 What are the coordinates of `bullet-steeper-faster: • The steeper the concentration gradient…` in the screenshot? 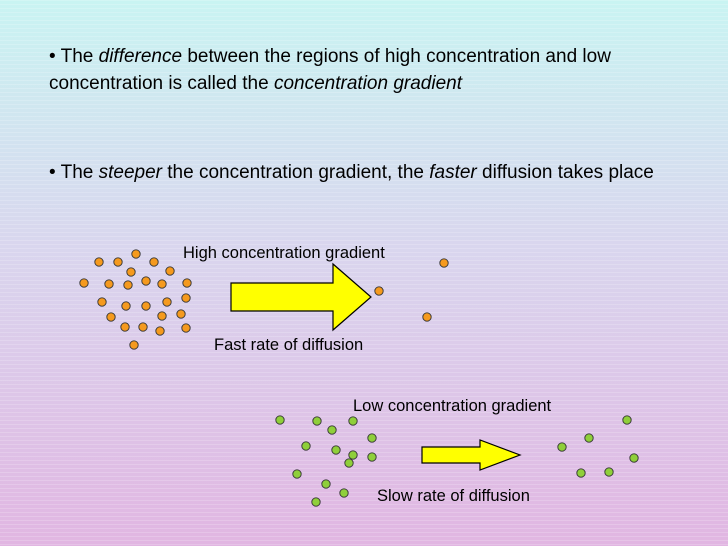 It's located at (351, 172).